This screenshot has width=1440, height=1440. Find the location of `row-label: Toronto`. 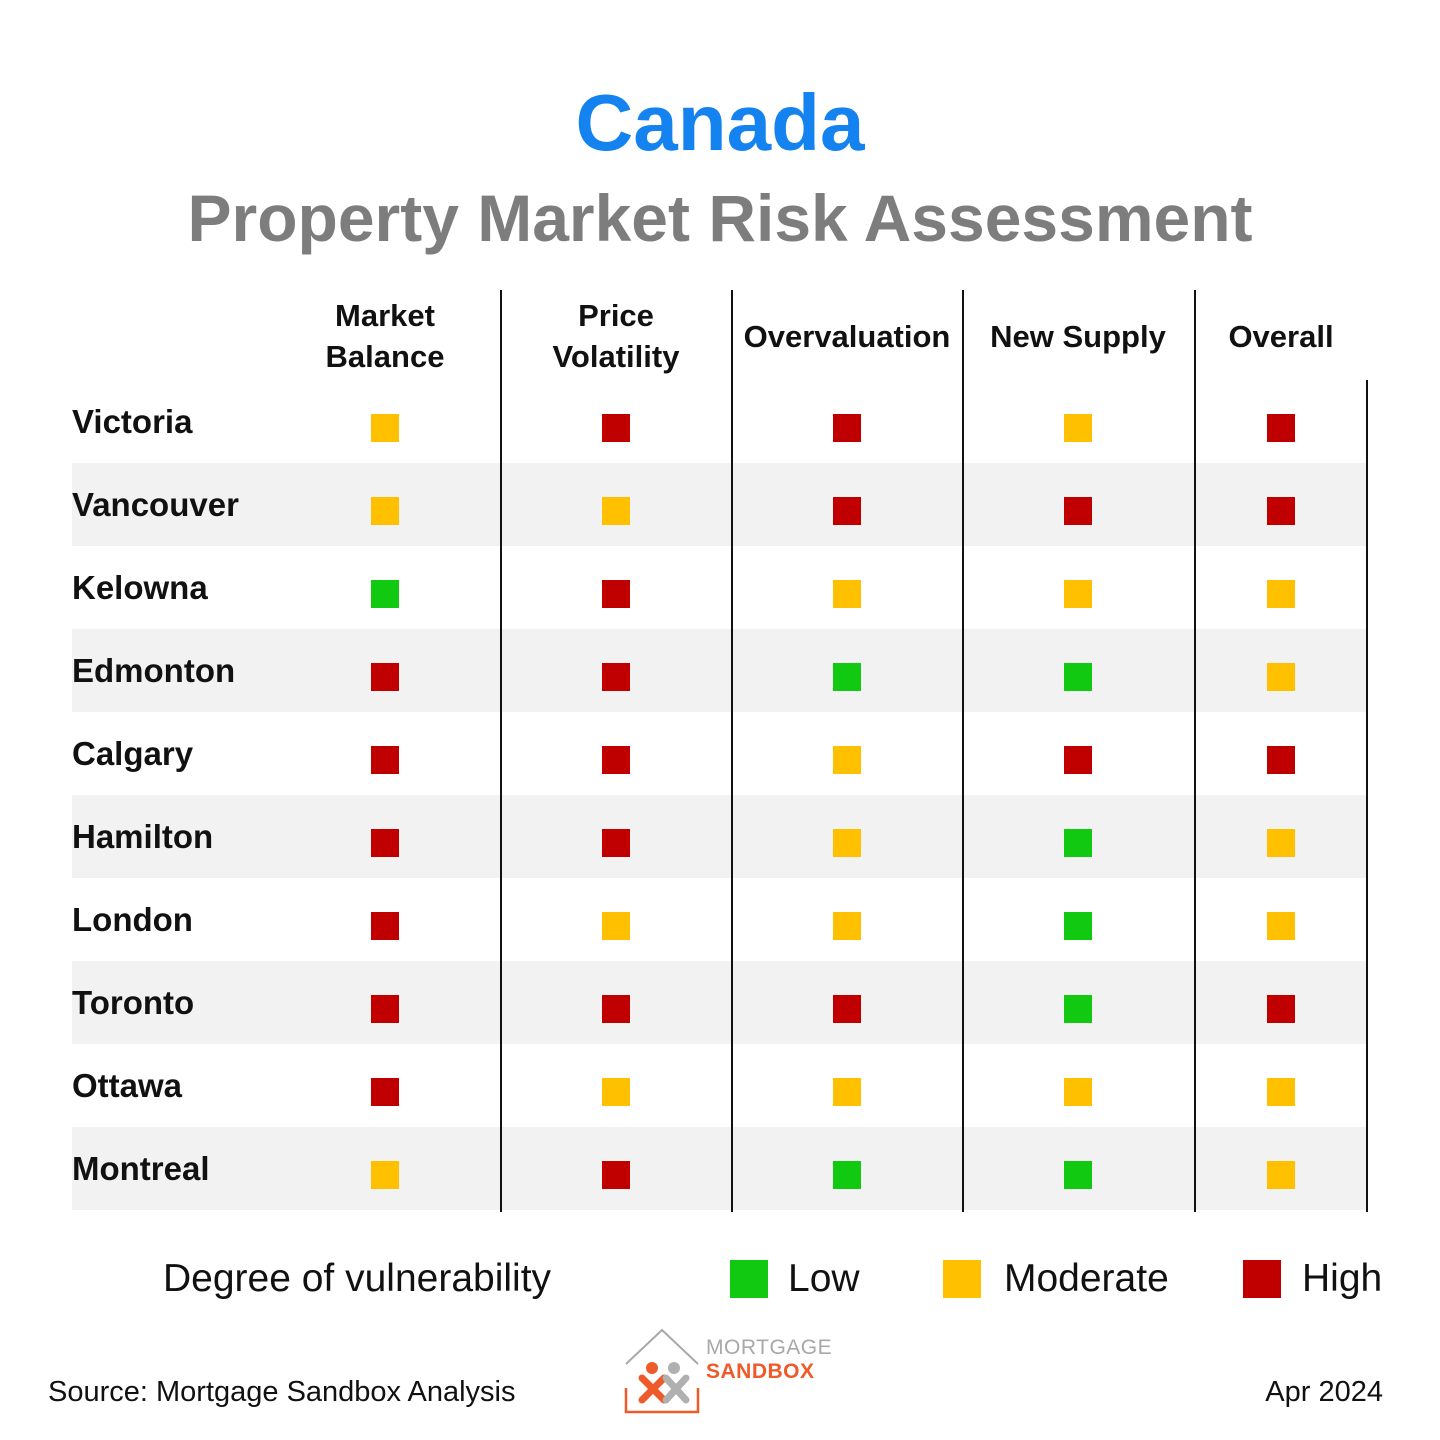

row-label: Toronto is located at coordinates (133, 1002).